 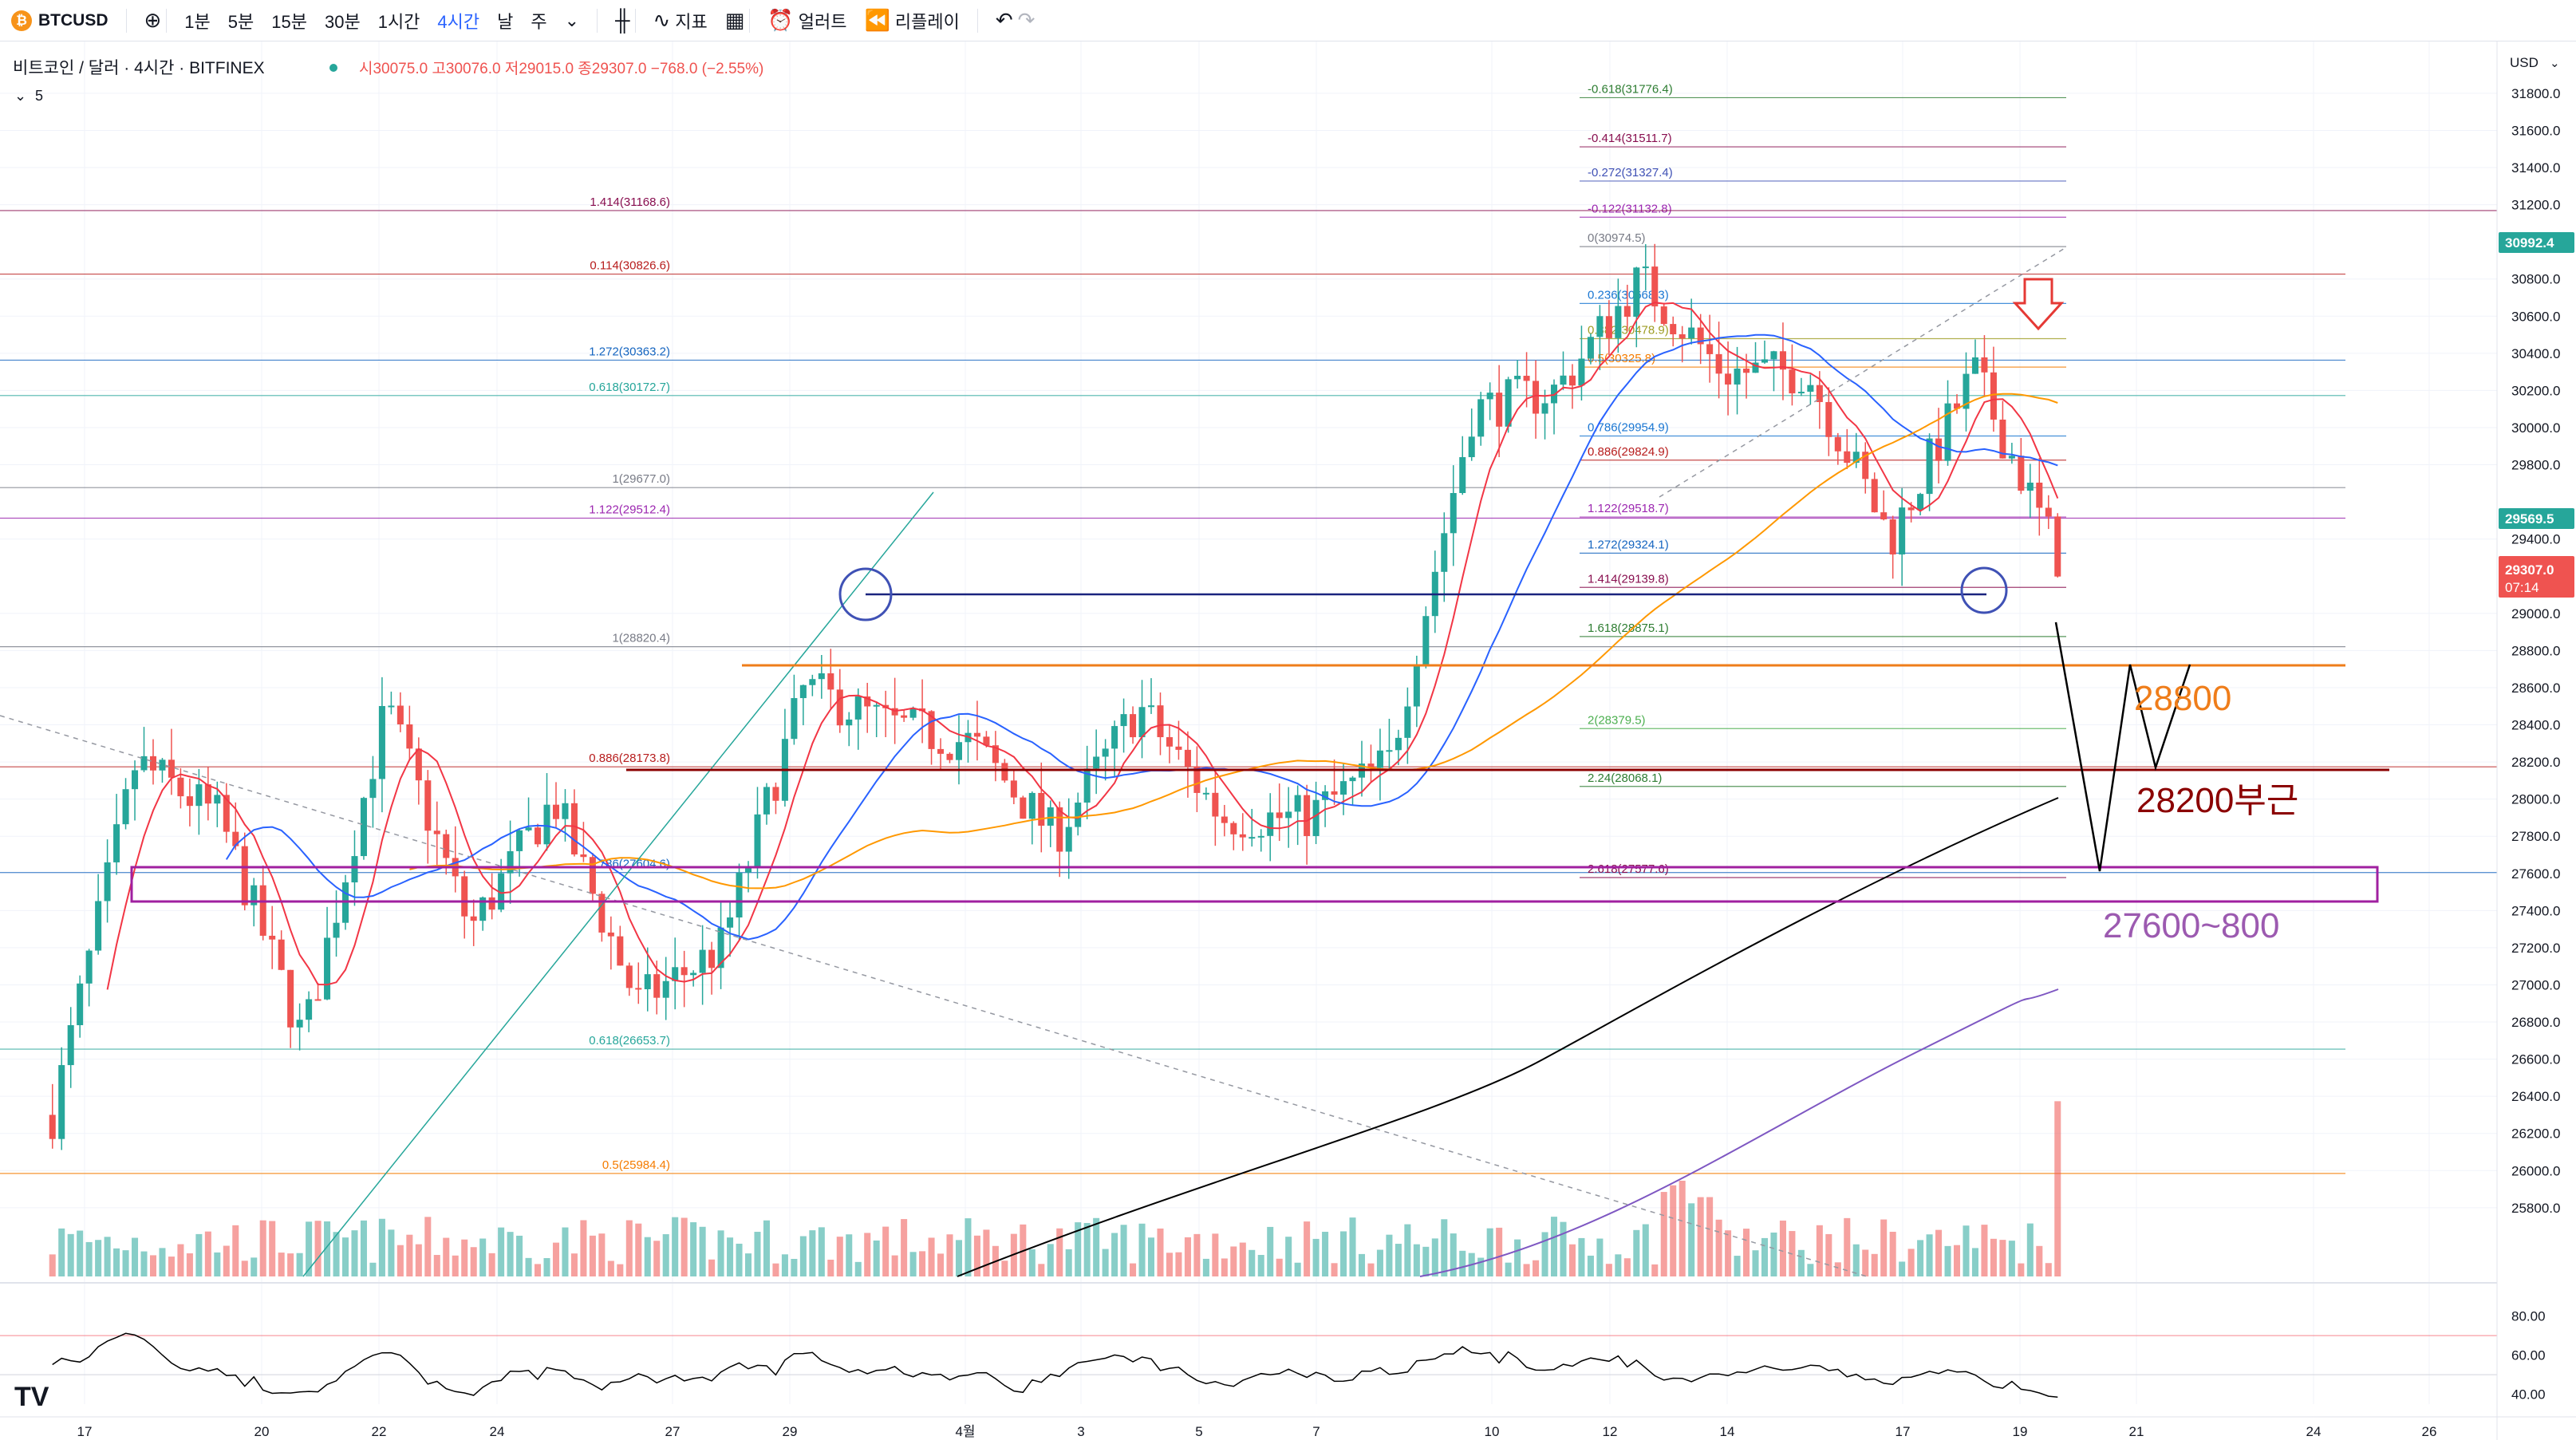 I want to click on interval-30m: 30분, so click(x=342, y=22).